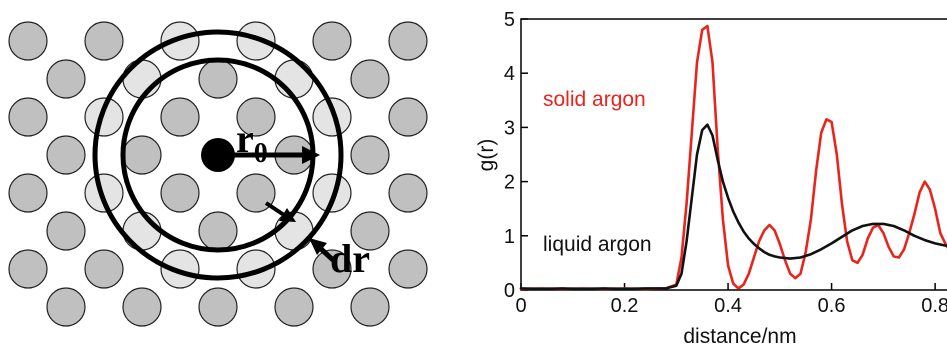 The width and height of the screenshot is (947, 349). I want to click on x-tick-label: 0.2, so click(625, 306).